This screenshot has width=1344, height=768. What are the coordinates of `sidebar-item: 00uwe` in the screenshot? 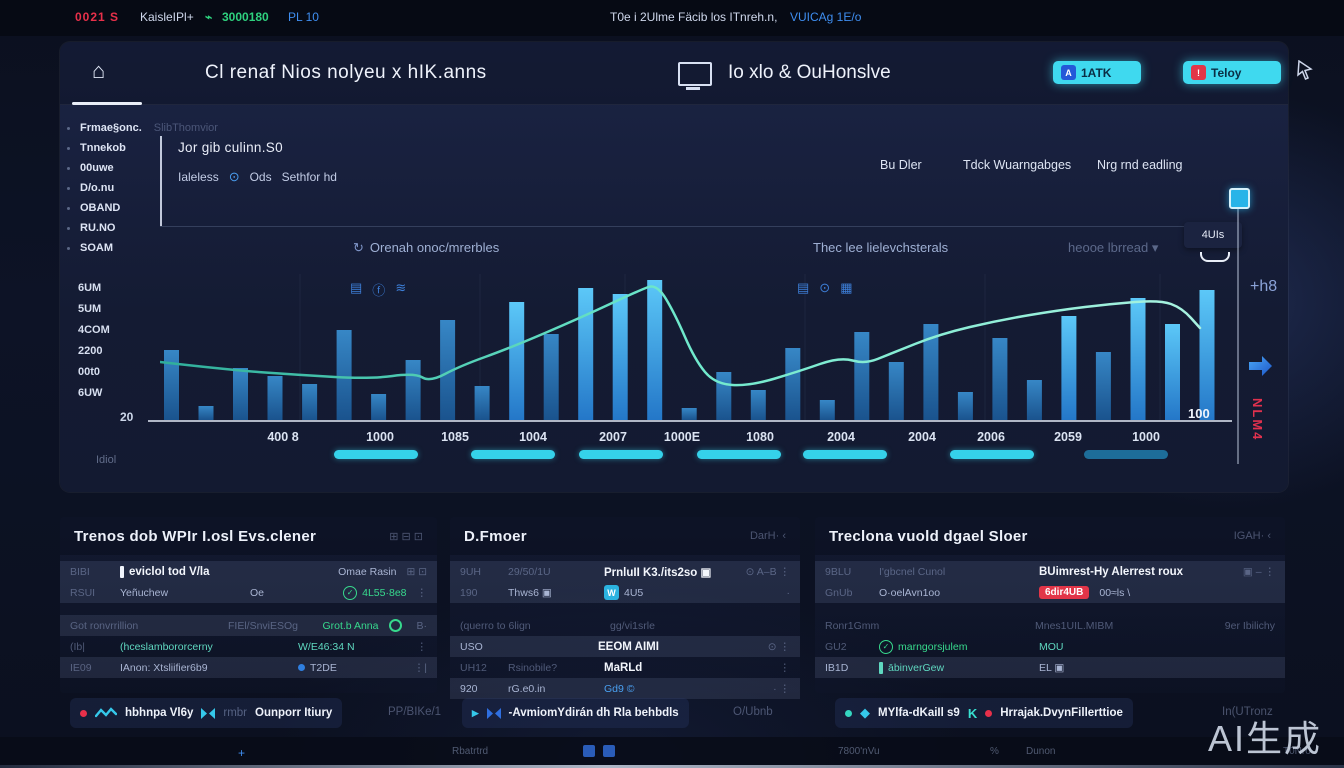 It's located at (147, 168).